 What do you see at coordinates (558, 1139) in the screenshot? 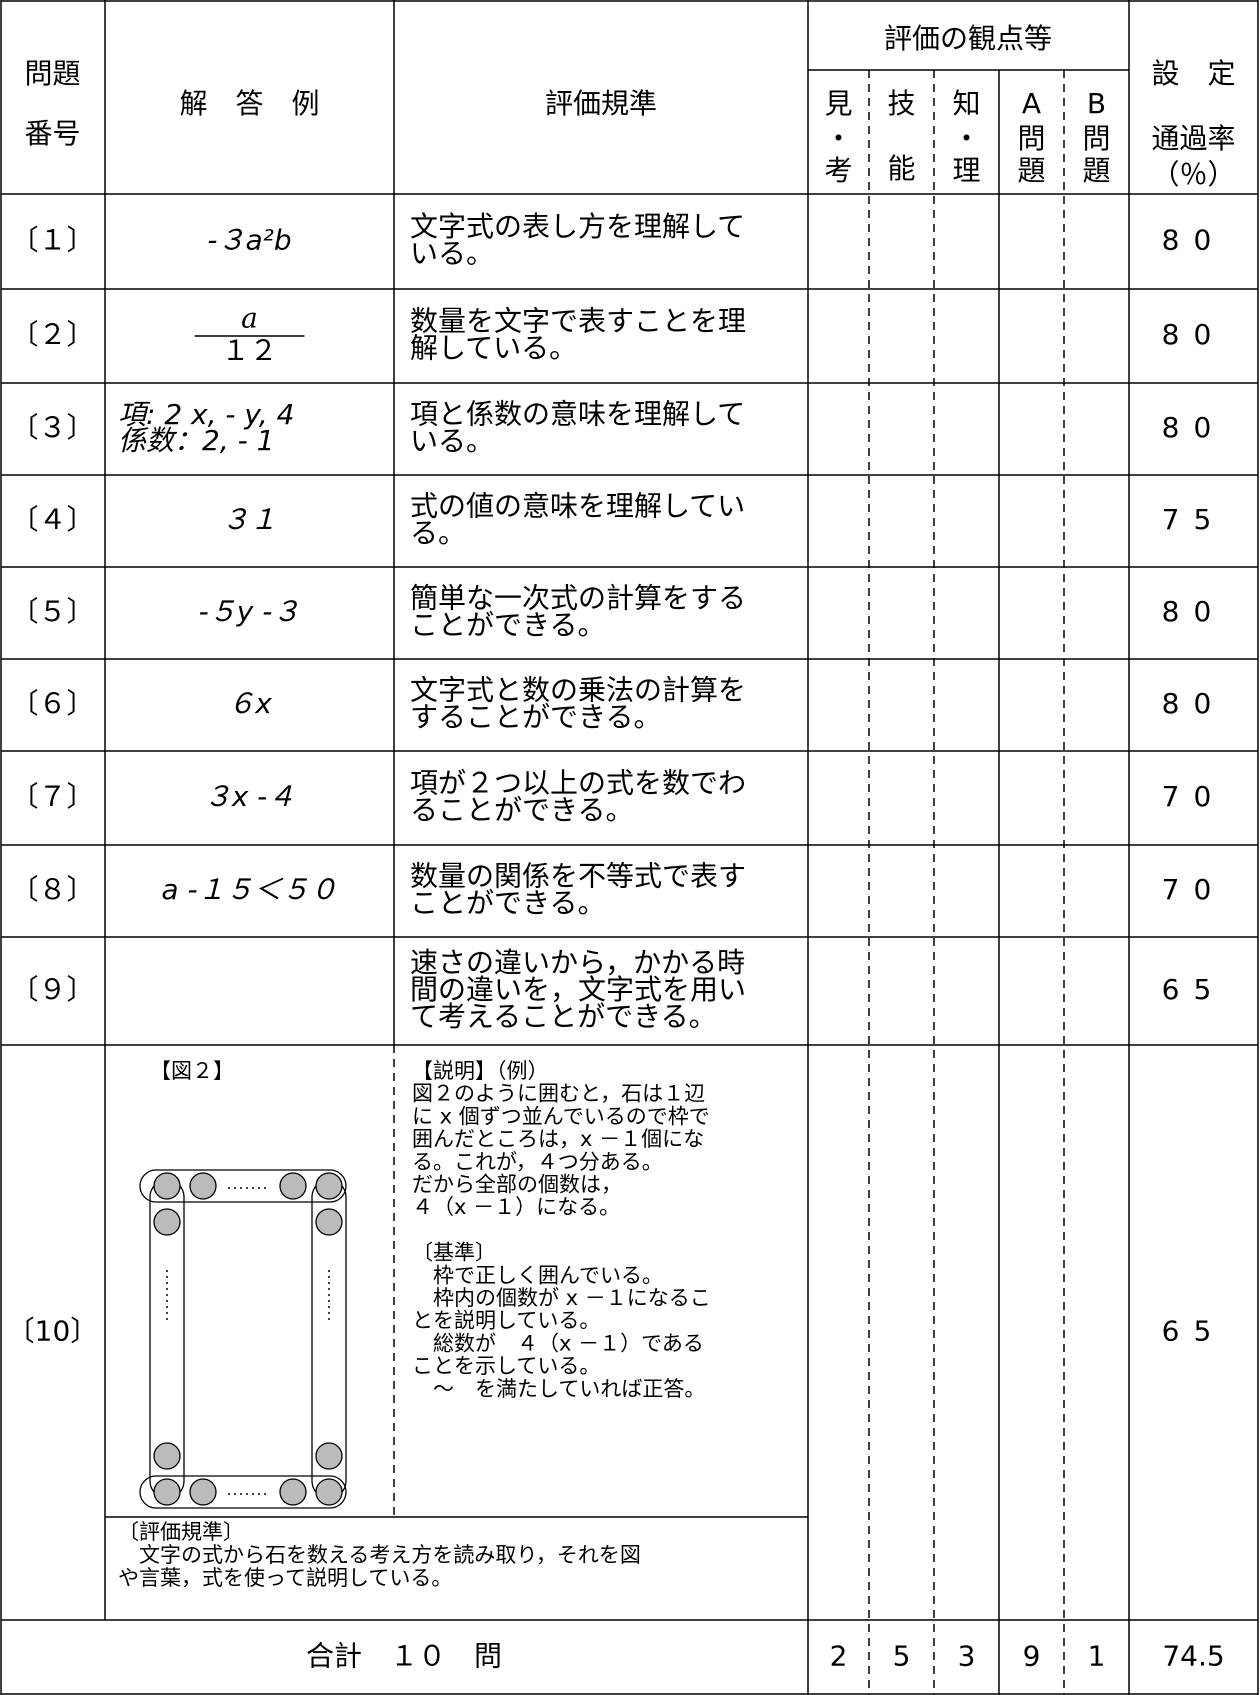
I see `explanation: 囲んだところは，x －１個にな` at bounding box center [558, 1139].